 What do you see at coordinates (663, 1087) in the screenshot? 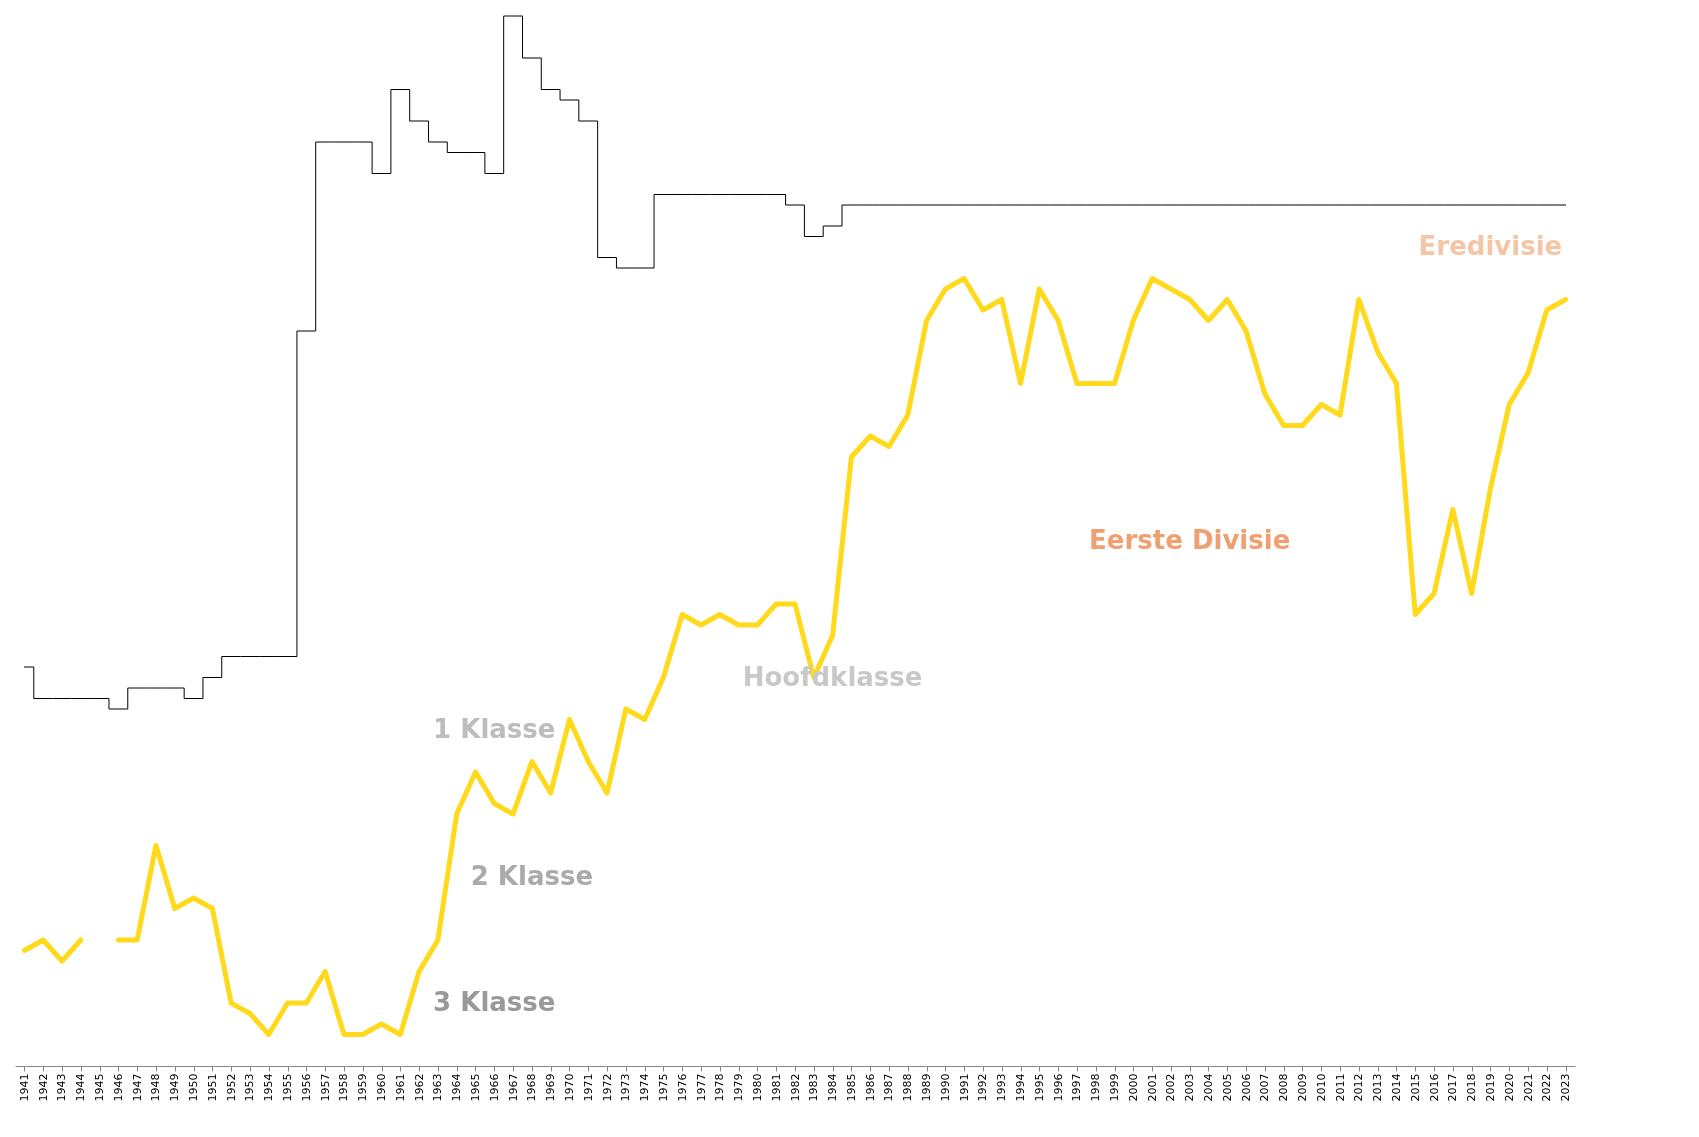
I see `x-tick-label: 1975` at bounding box center [663, 1087].